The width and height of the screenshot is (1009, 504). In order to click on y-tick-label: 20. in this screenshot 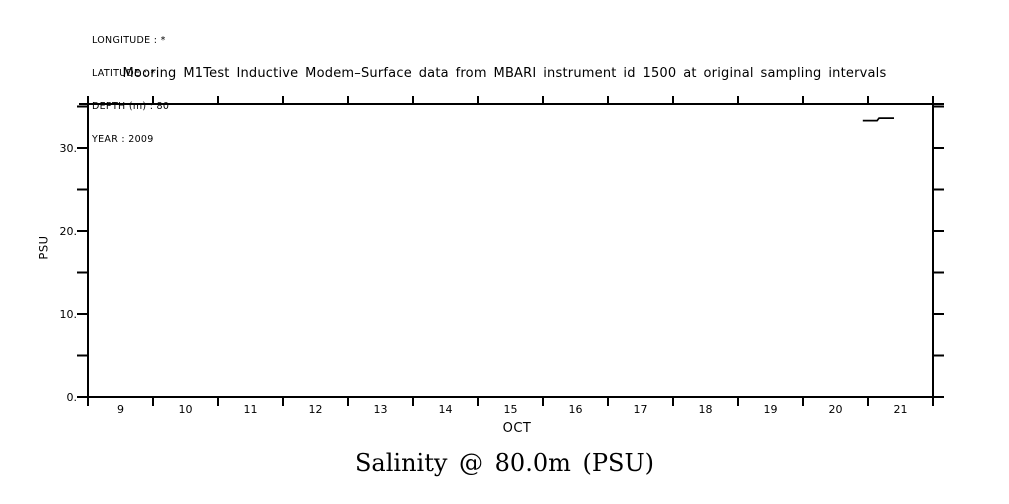, I will do `click(68, 231)`.